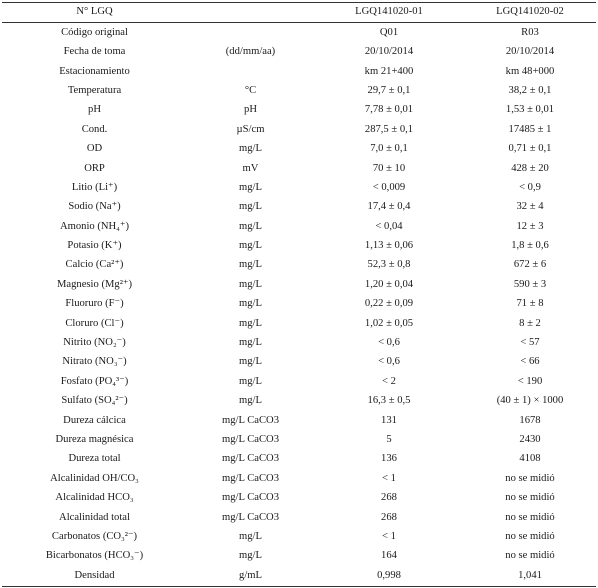 This screenshot has height=588, width=598. What do you see at coordinates (389, 304) in the screenshot?
I see `sample-01-value: 0,22 ± 0,09` at bounding box center [389, 304].